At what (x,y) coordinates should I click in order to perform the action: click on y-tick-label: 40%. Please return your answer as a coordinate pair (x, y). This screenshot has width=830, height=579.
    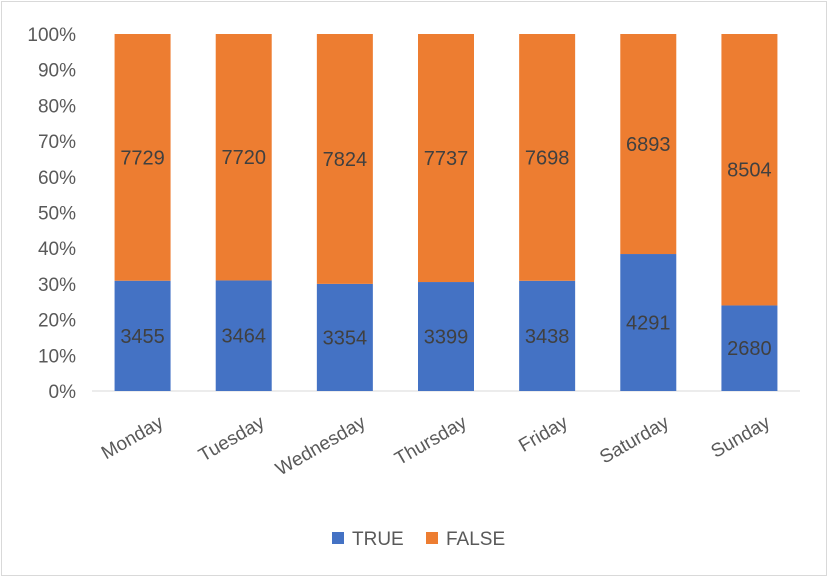
    Looking at the image, I should click on (57, 249).